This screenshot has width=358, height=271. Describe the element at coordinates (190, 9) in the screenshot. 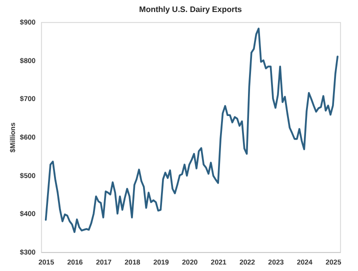

I see `chart-title: Monthly U.S. Dairy Exports` at that location.